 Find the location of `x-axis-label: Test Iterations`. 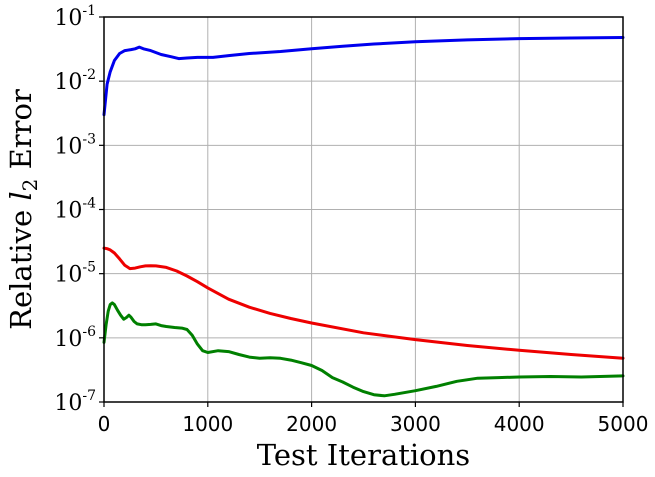

x-axis-label: Test Iterations is located at coordinates (363, 455).